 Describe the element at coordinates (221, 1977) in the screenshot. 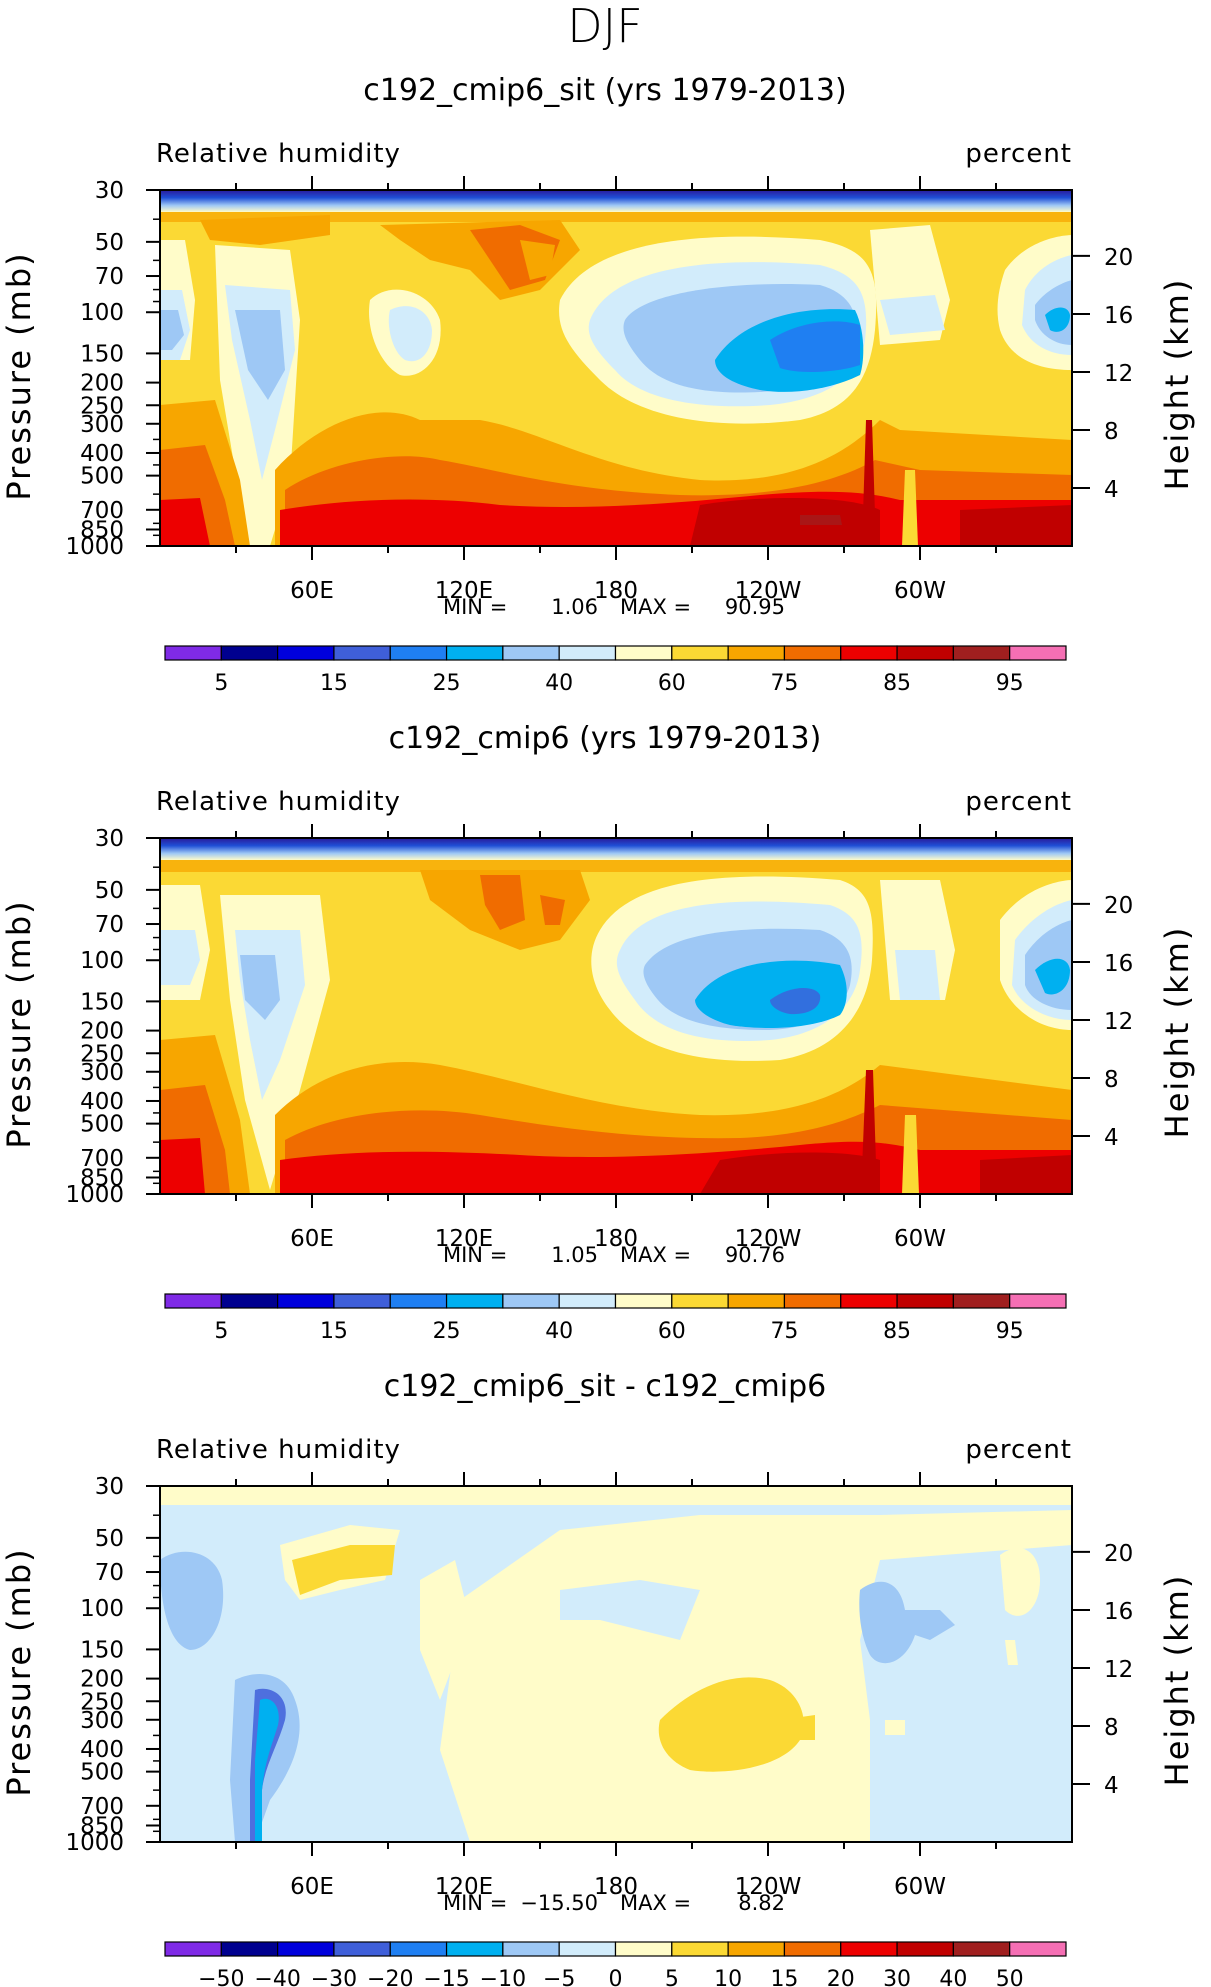

I see `panel-3-colorbar-label: −50` at that location.